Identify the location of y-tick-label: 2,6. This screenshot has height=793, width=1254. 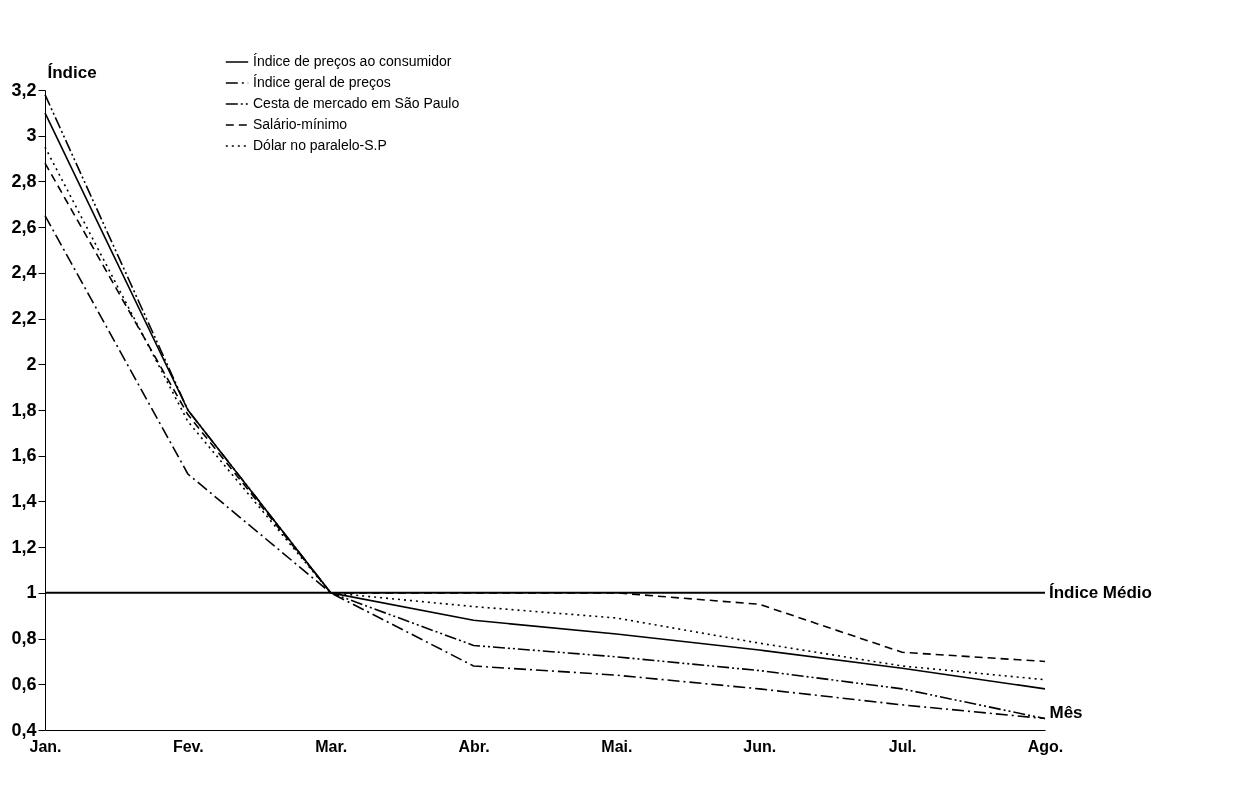
(24, 226).